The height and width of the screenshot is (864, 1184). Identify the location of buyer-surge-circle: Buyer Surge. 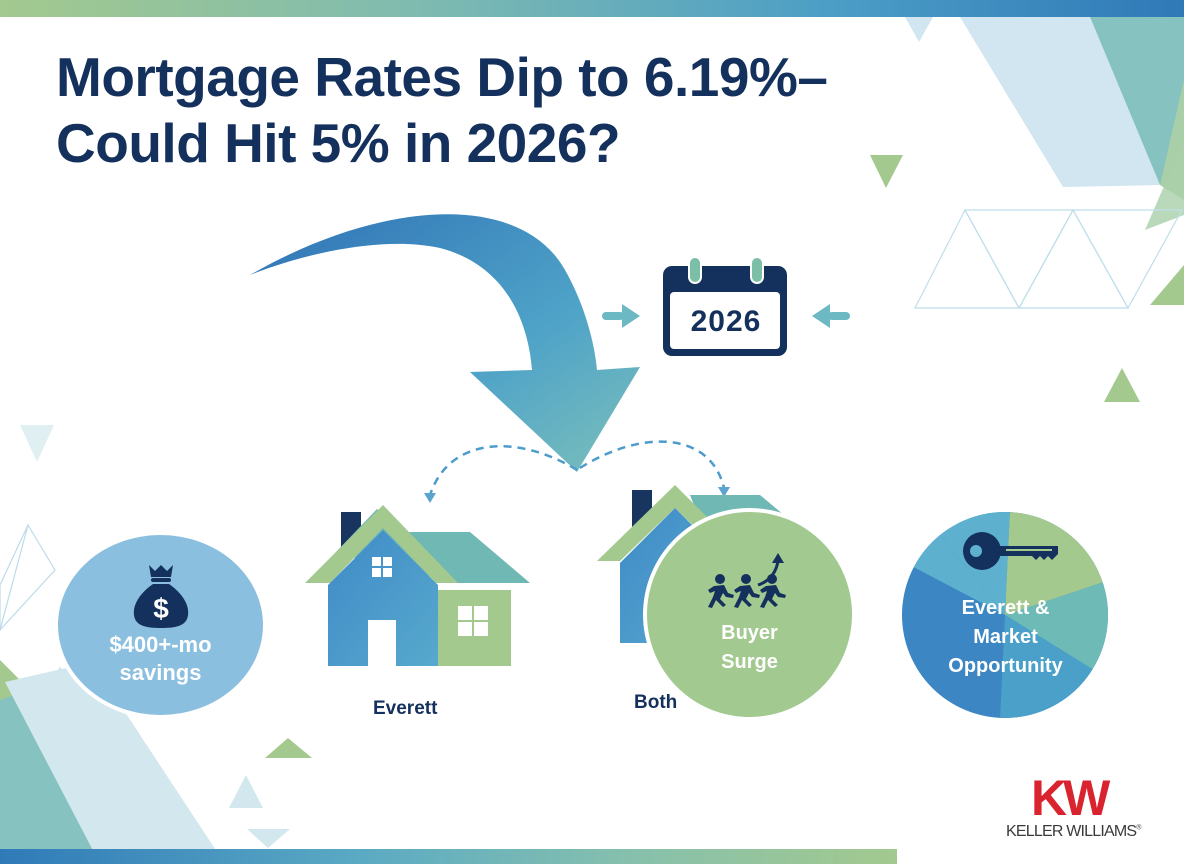
(749, 614).